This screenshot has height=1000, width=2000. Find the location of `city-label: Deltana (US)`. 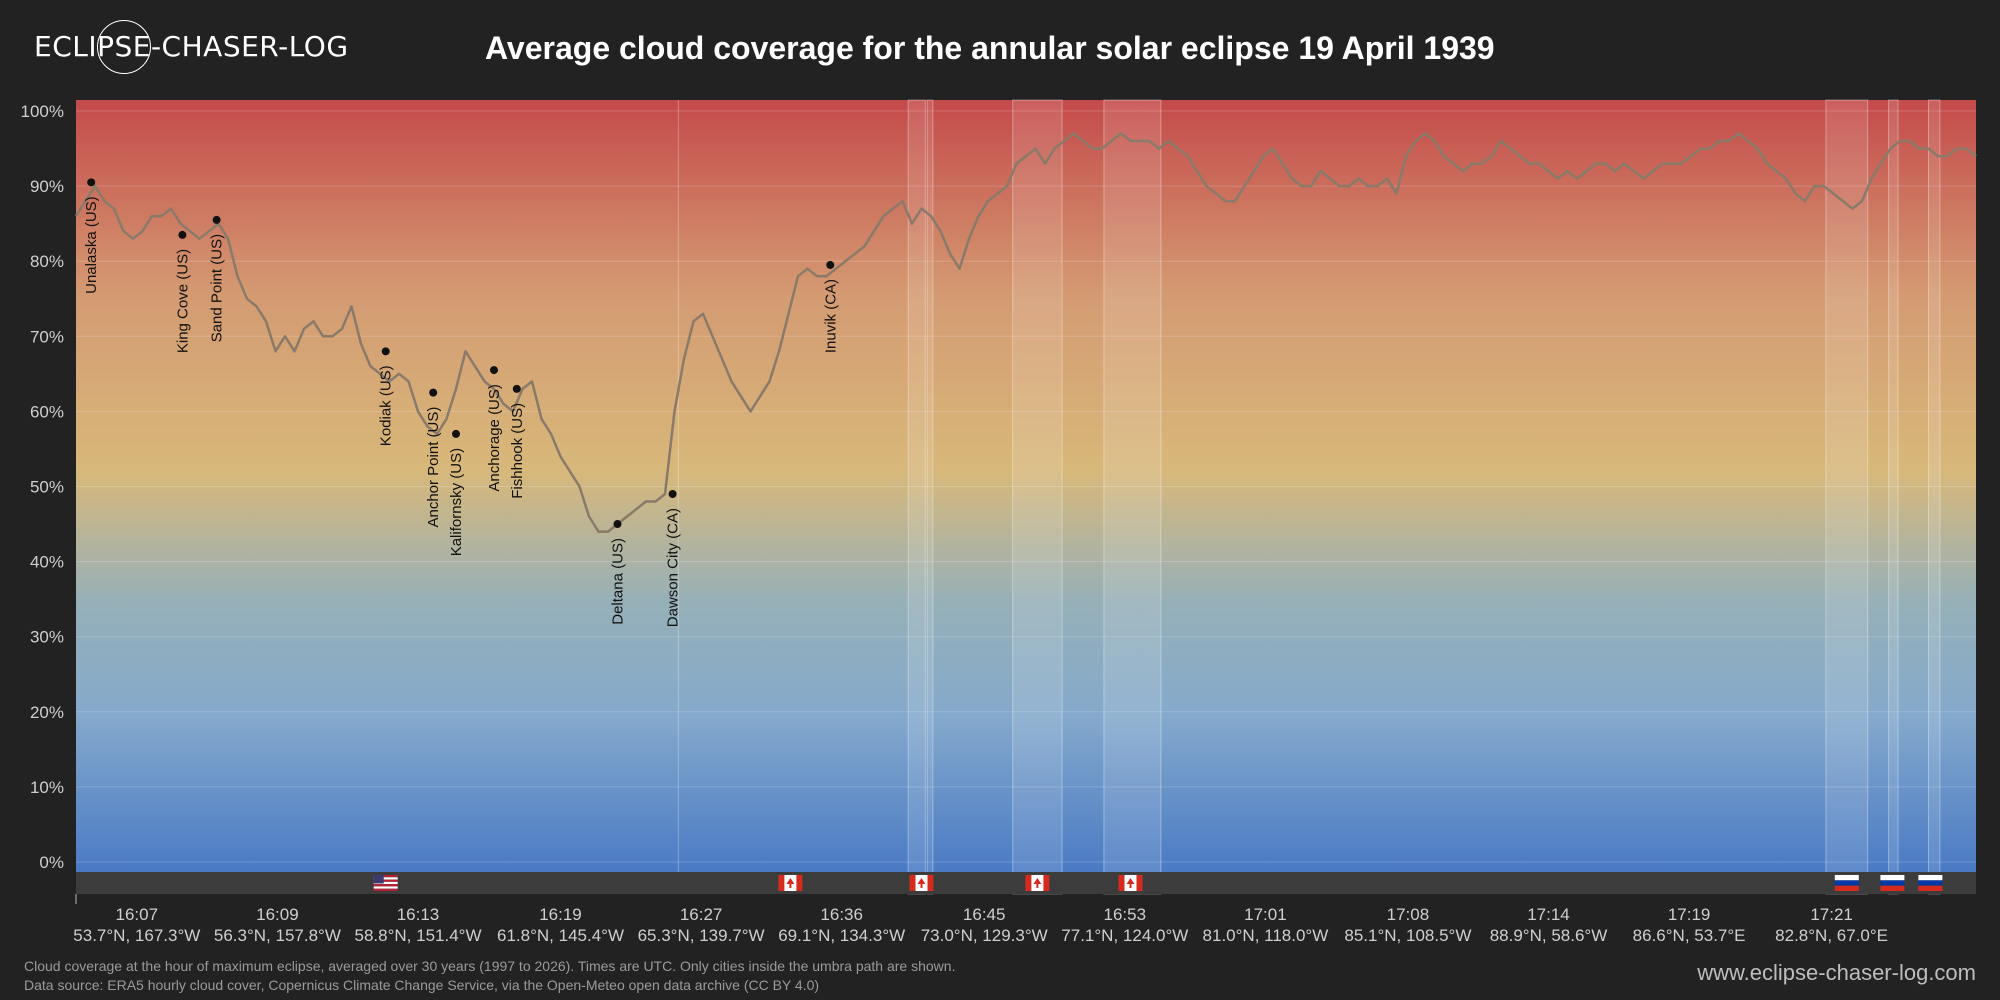

city-label: Deltana (US) is located at coordinates (618, 581).